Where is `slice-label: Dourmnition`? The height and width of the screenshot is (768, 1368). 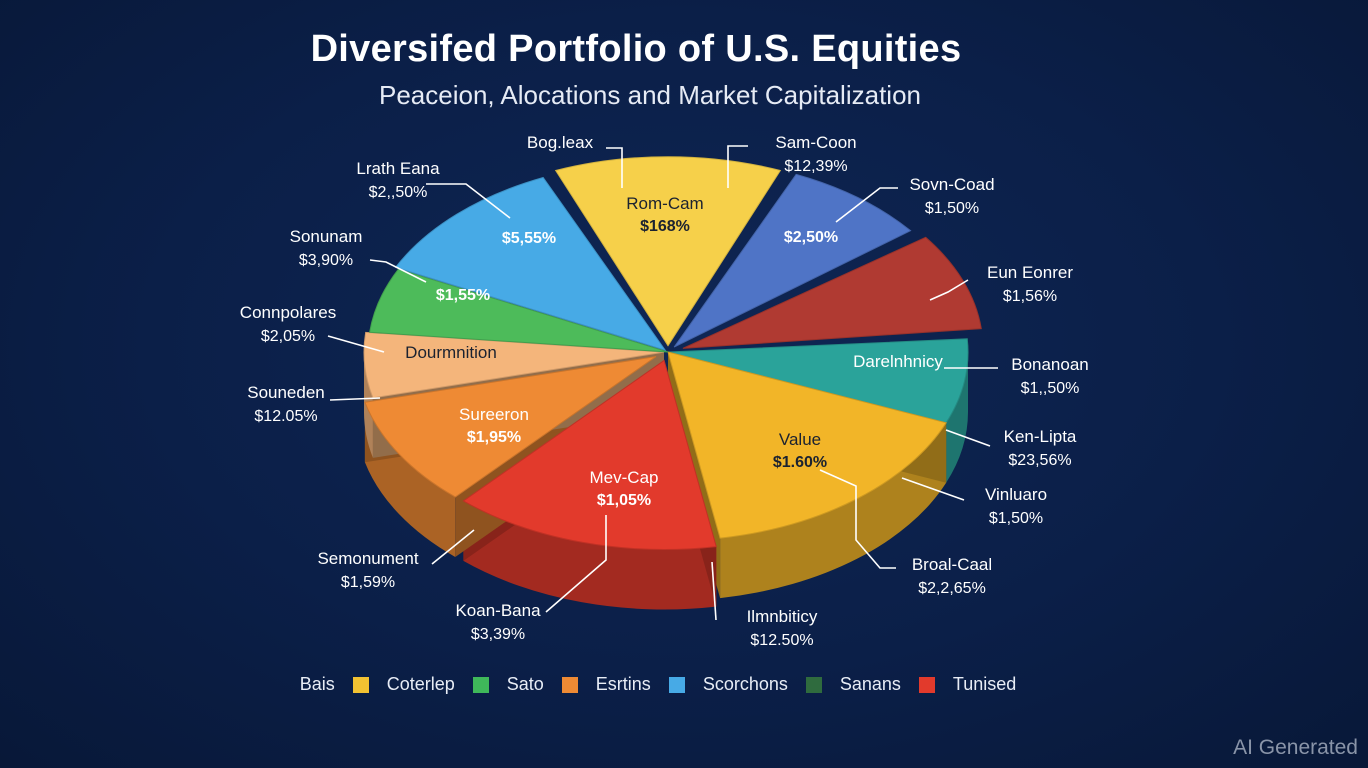
slice-label: Dourmnition is located at coordinates (451, 352).